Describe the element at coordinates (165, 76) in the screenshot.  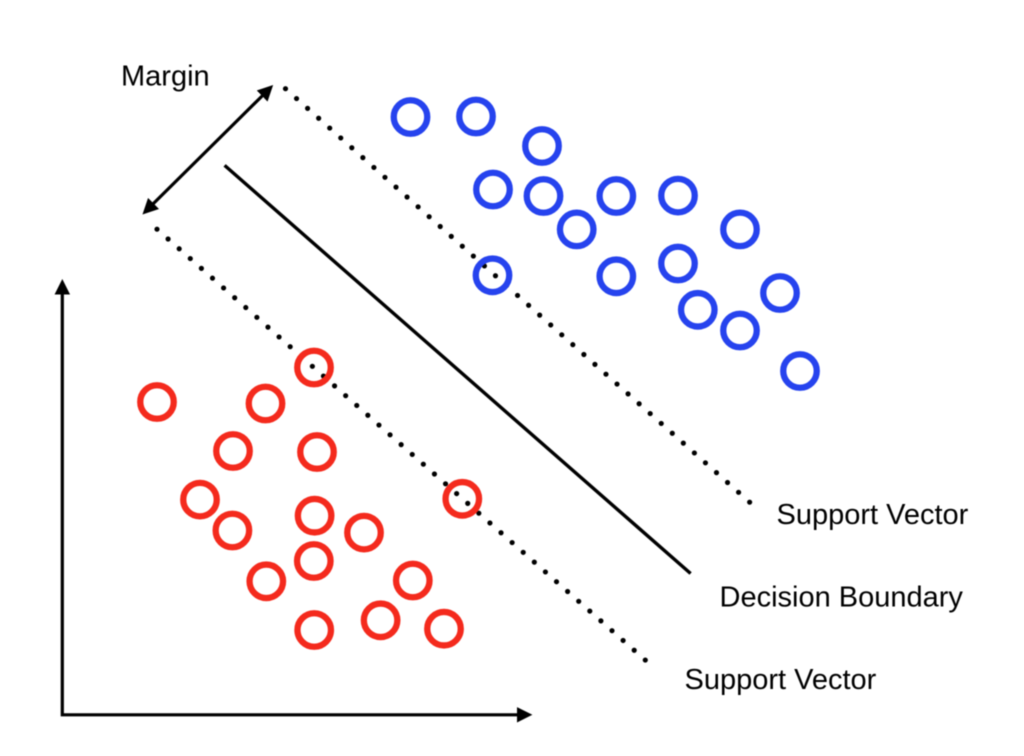
I see `svg-text: Margin` at that location.